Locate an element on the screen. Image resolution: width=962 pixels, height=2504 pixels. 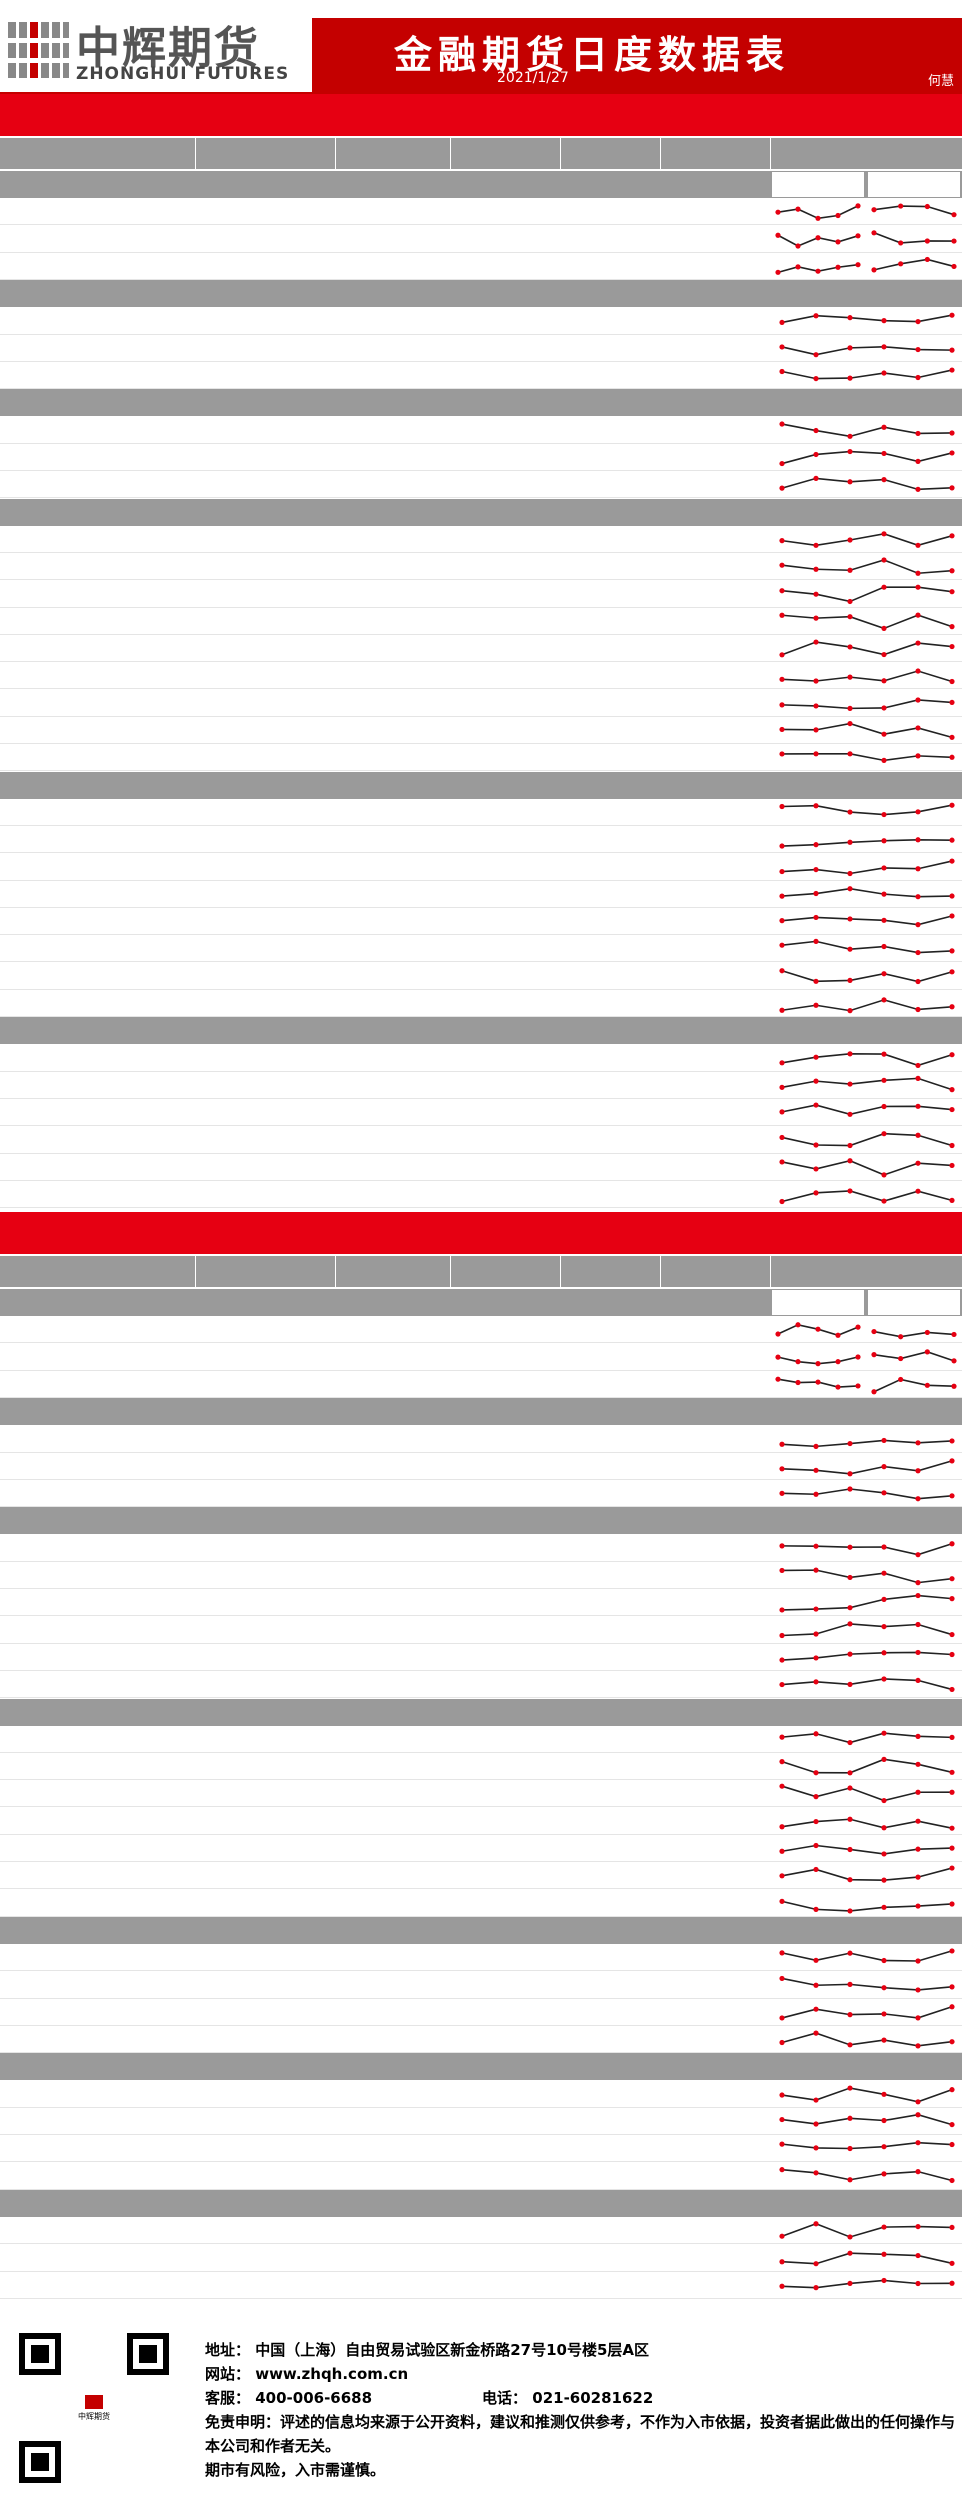
column-header is located at coordinates (481, 1271).